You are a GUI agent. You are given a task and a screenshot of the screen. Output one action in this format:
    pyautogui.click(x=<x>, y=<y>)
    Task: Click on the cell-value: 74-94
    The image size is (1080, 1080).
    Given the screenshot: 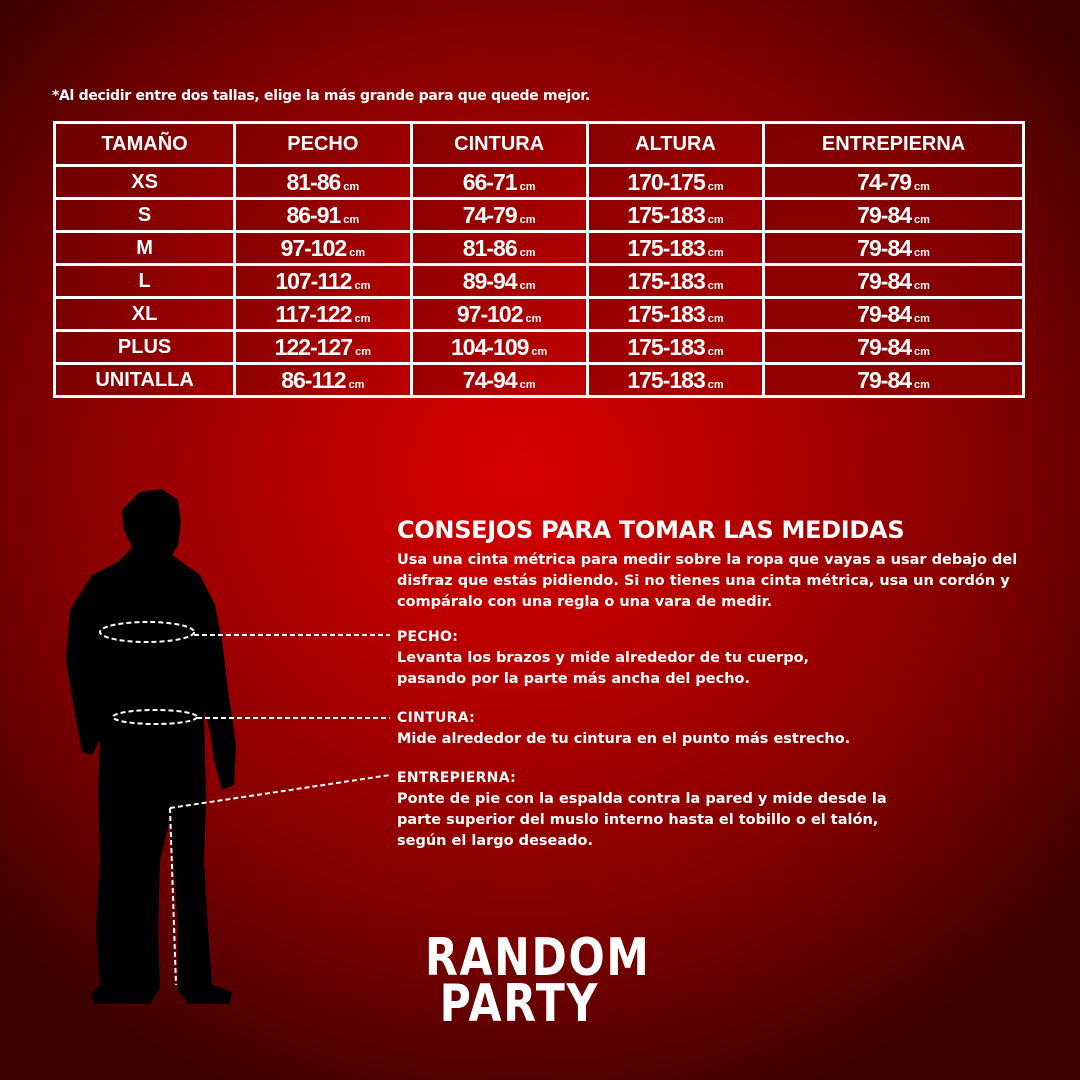 What is the action you would take?
    pyautogui.click(x=490, y=379)
    